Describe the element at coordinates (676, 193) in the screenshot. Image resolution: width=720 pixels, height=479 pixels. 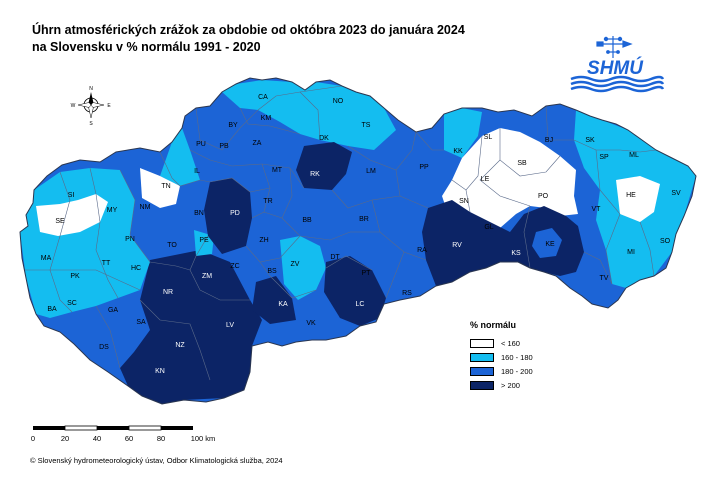
I see `label-SV: SV` at that location.